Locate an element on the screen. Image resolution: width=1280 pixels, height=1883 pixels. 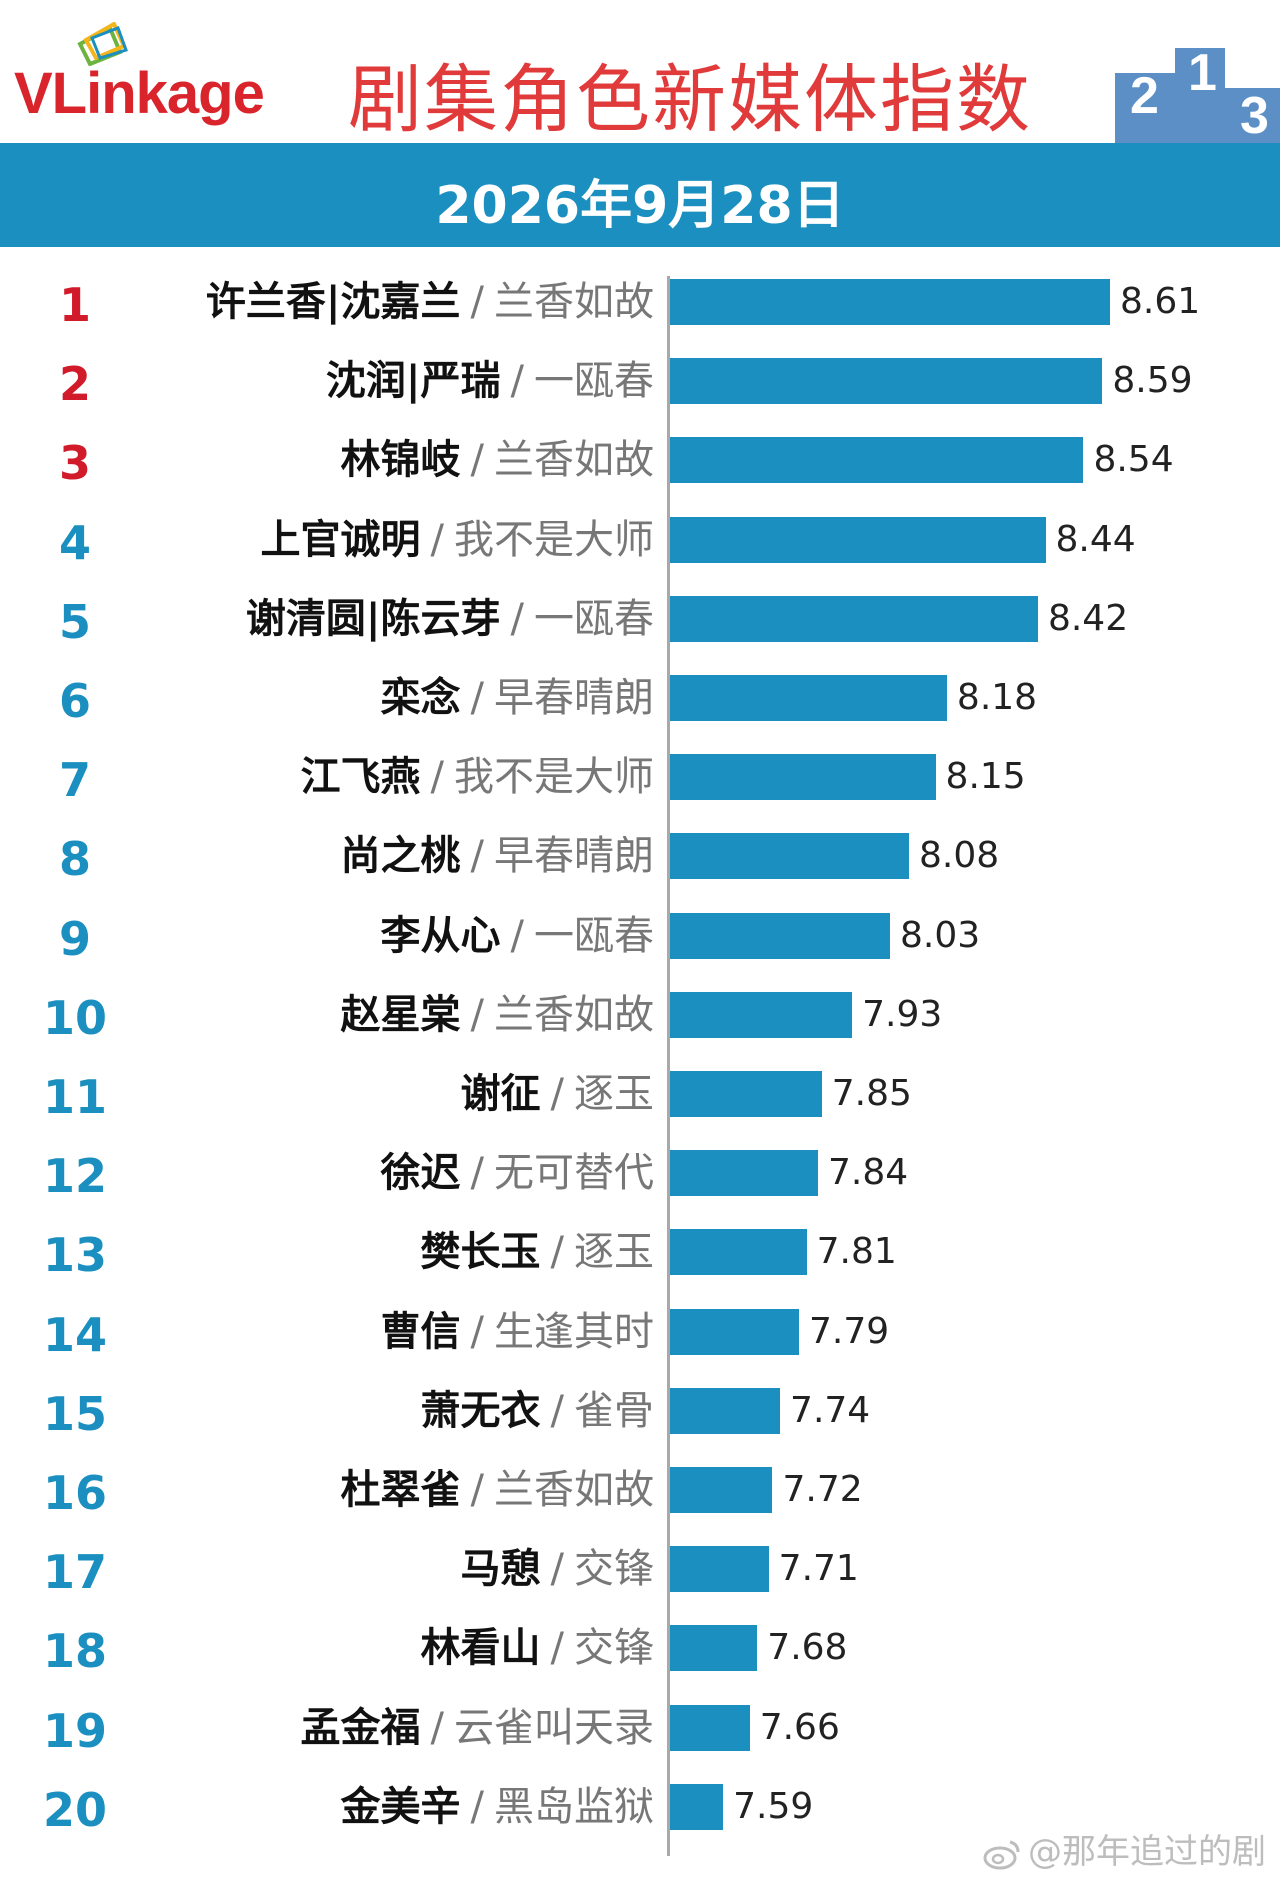
rank-number: 8 is located at coordinates (74, 859).